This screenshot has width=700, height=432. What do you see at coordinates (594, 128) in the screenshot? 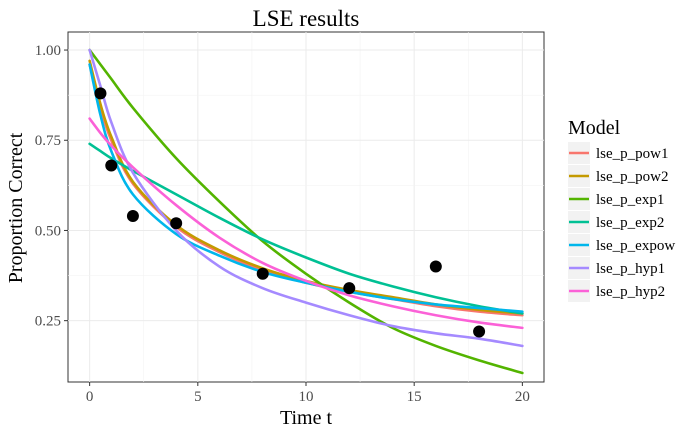
I see `legend-title: Model` at bounding box center [594, 128].